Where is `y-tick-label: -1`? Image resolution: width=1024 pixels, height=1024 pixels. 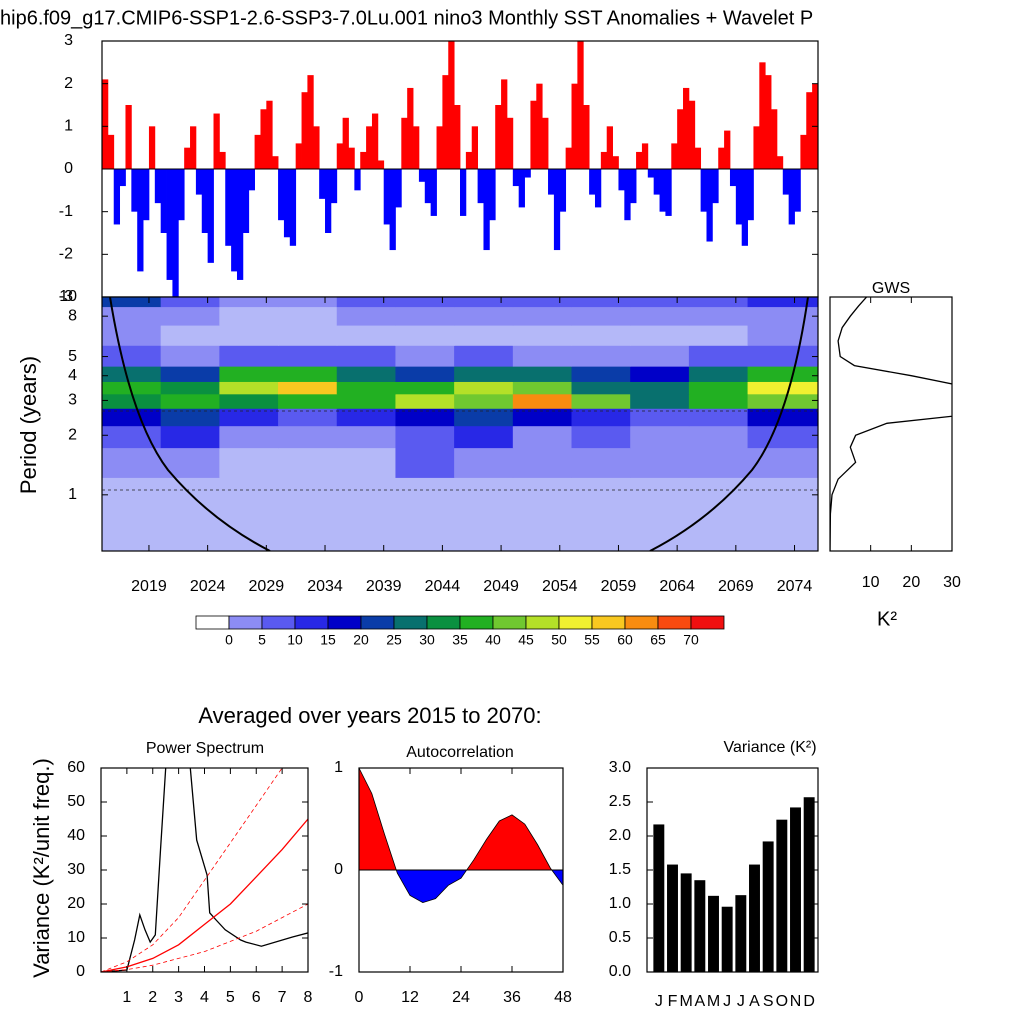
y-tick-label: -1 is located at coordinates (66, 211).